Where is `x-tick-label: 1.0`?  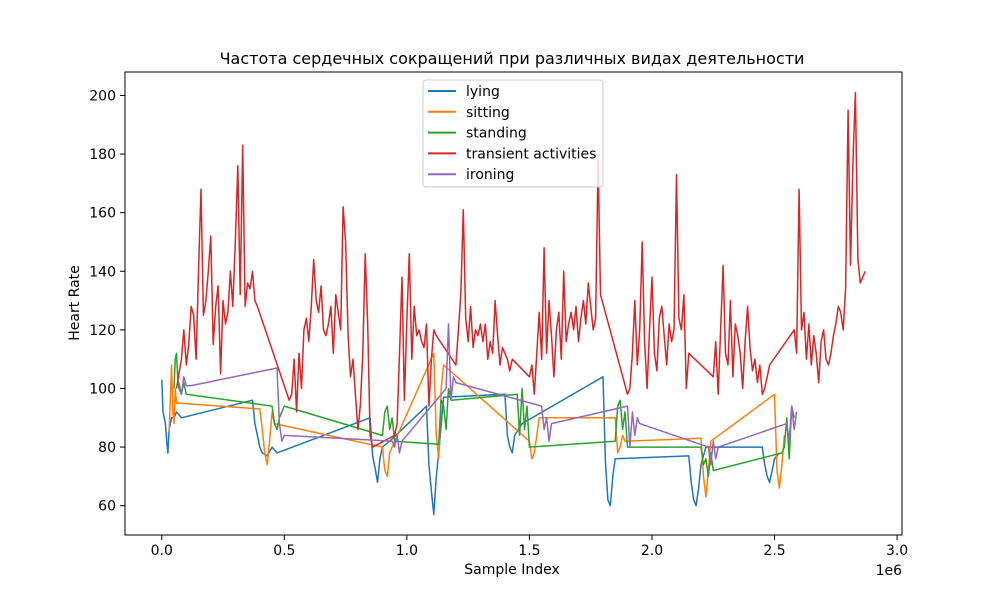
x-tick-label: 1.0 is located at coordinates (407, 551).